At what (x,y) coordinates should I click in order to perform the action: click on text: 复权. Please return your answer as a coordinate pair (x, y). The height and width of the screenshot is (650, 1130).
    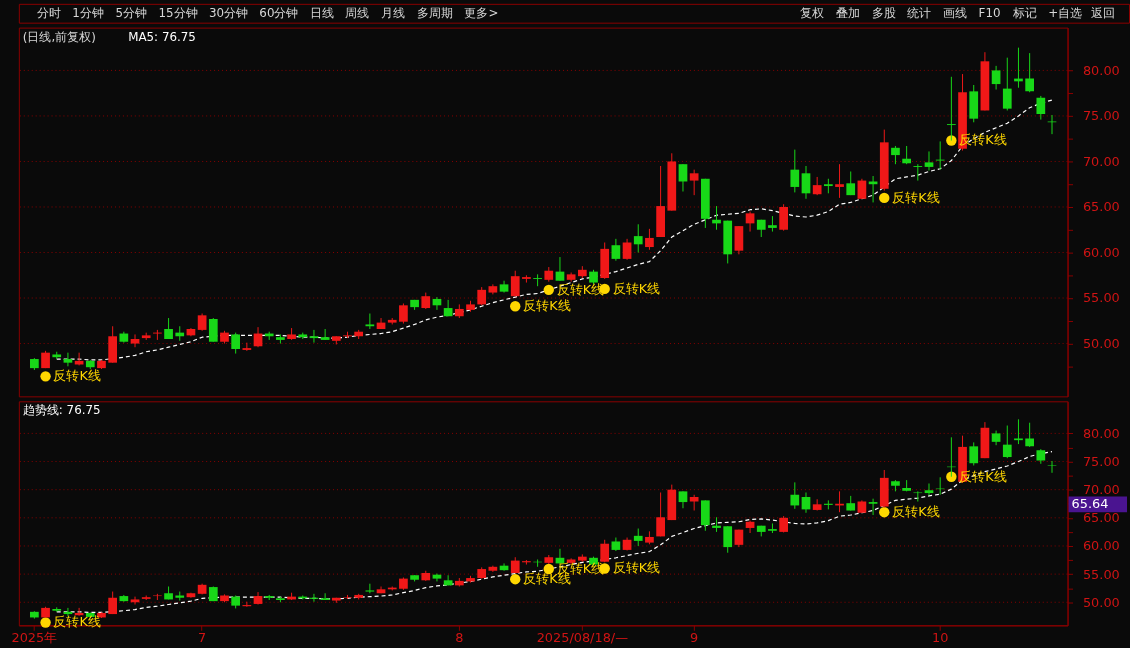
    Looking at the image, I should click on (812, 13).